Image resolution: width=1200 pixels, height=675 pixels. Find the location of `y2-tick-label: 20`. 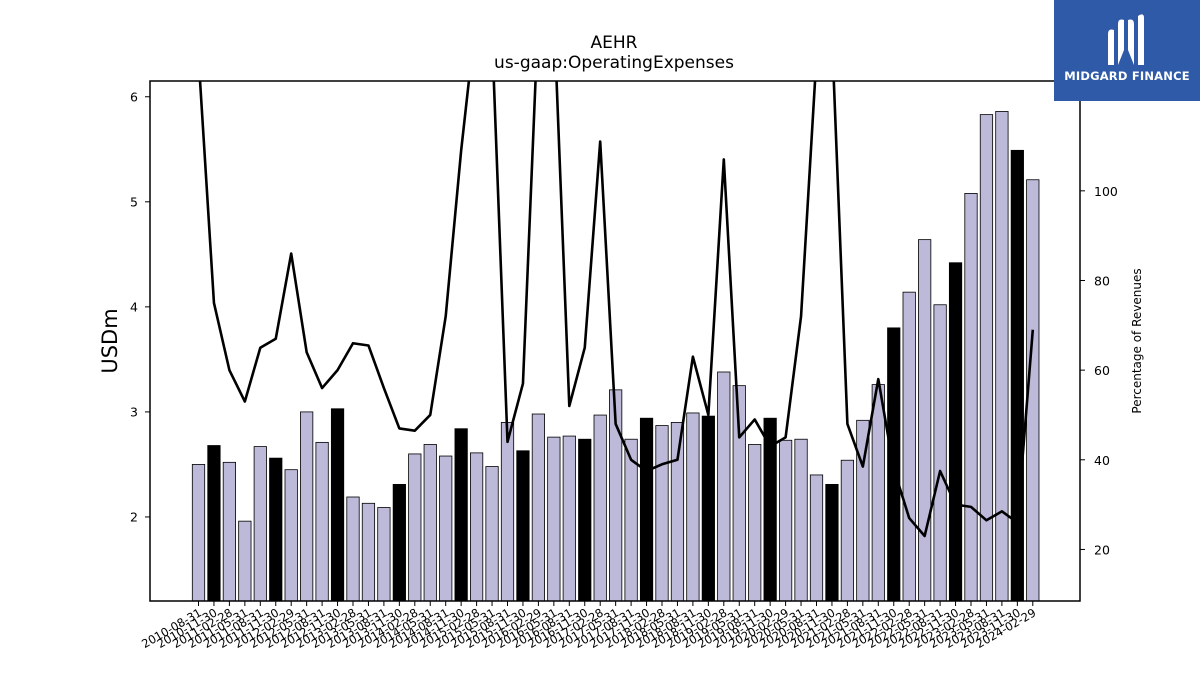

y2-tick-label: 20 is located at coordinates (1102, 549).